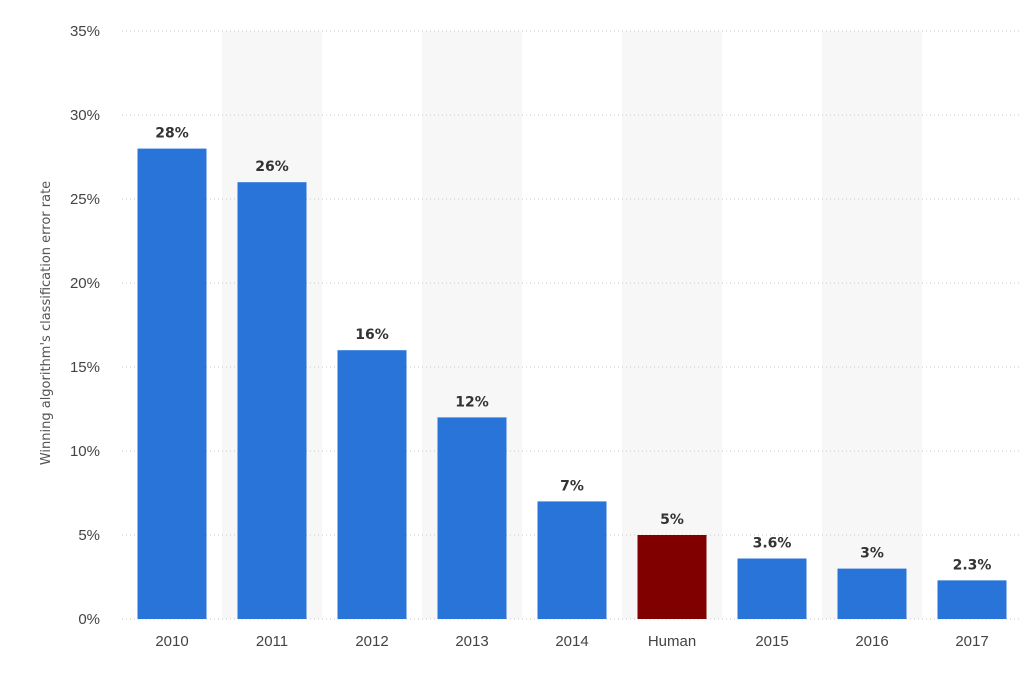 The height and width of the screenshot is (683, 1035). What do you see at coordinates (972, 565) in the screenshot?
I see `data-label: 2.3%` at bounding box center [972, 565].